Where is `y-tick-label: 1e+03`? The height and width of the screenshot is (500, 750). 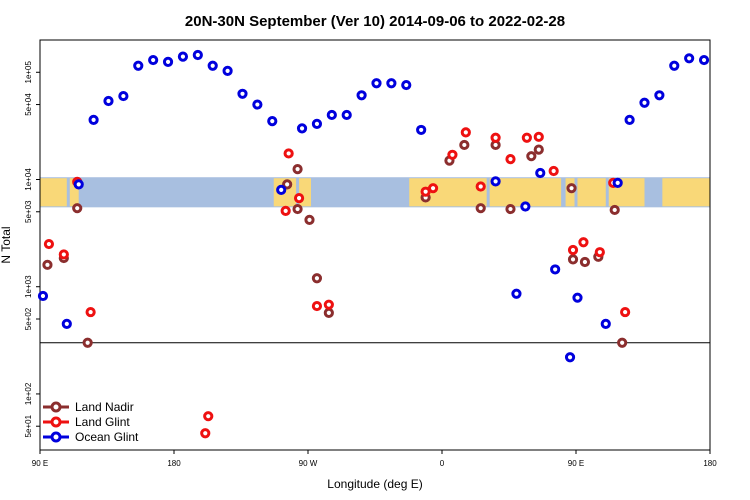
y-tick-label: 1e+03 is located at coordinates (28, 286).